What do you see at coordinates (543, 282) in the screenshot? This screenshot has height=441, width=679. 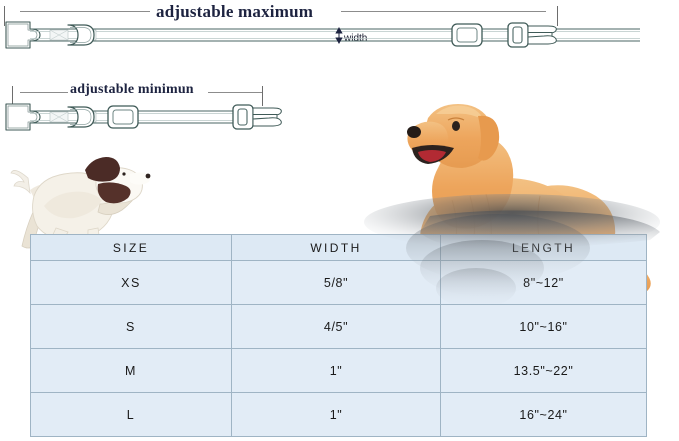 I see `cell-length: 8"~12"` at bounding box center [543, 282].